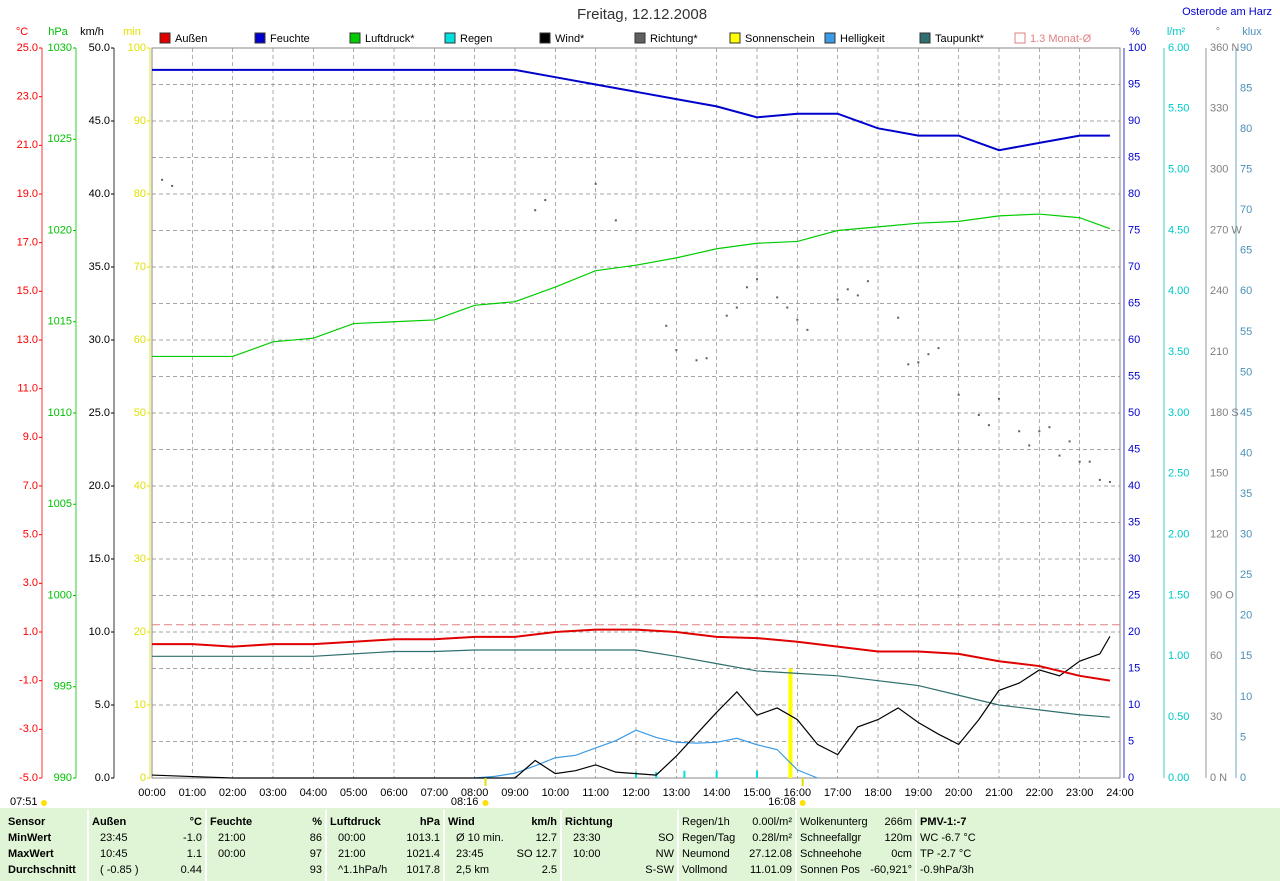  What do you see at coordinates (1178, 717) in the screenshot?
I see `y-tick-label: 0.50` at bounding box center [1178, 717].